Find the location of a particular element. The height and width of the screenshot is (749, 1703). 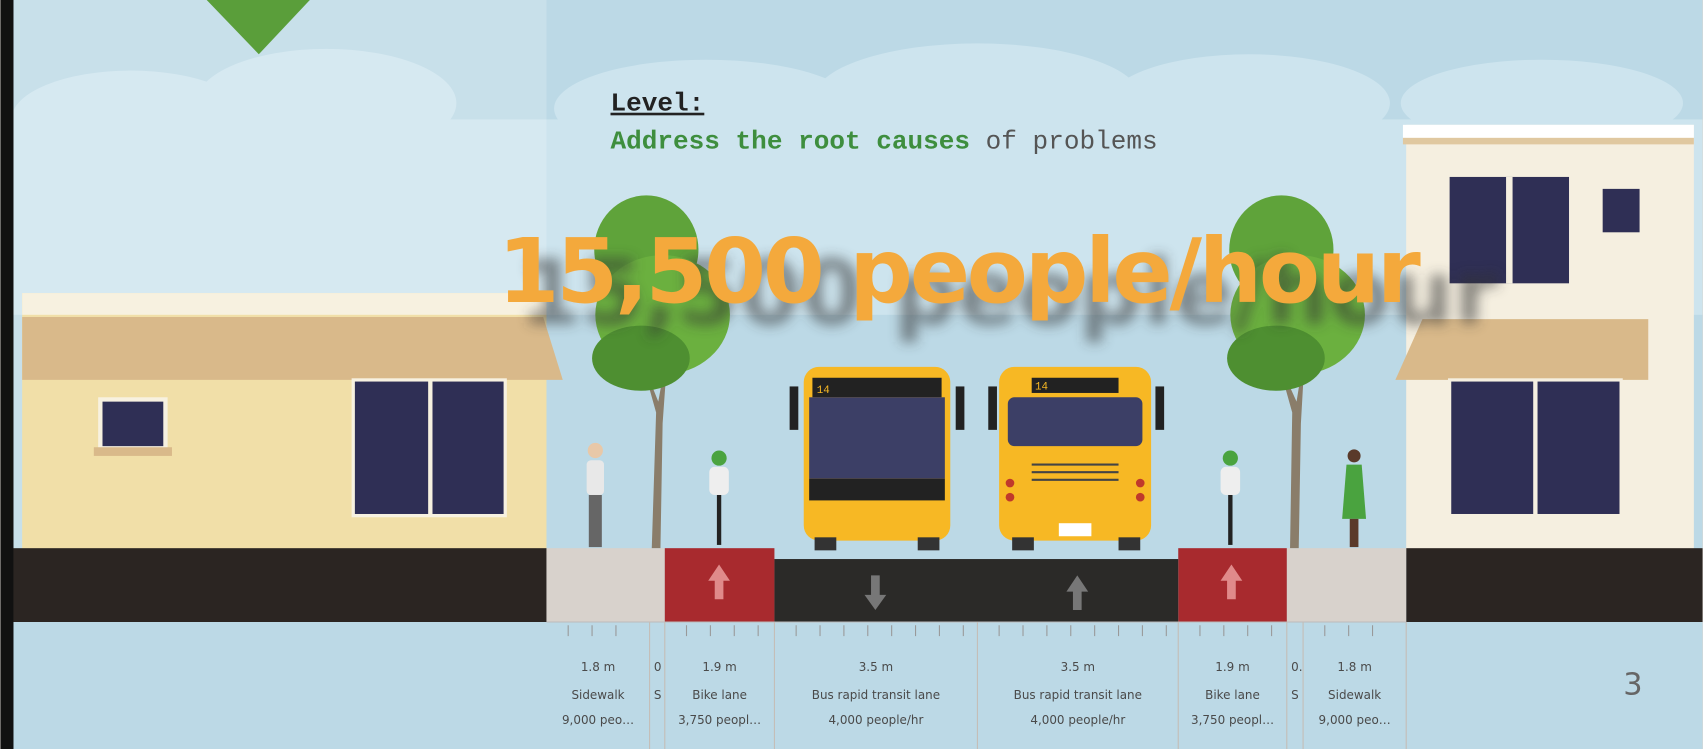

left-edge is located at coordinates (7, 374).